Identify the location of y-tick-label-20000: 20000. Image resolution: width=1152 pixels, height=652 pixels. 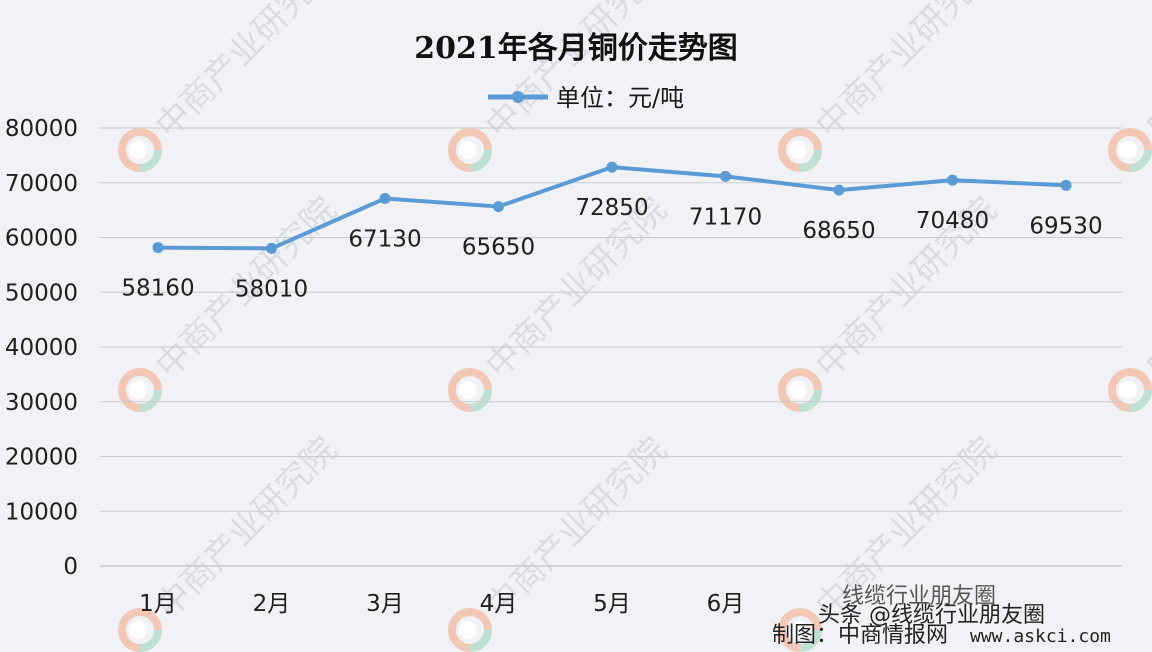
(41, 458).